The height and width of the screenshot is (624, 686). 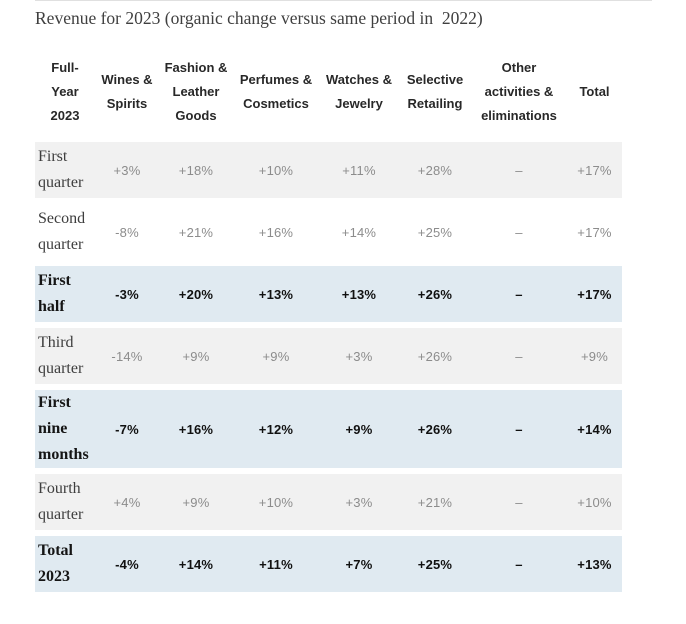 I want to click on column-header-watches-jewelry: Watches & Jewelry, so click(x=359, y=91).